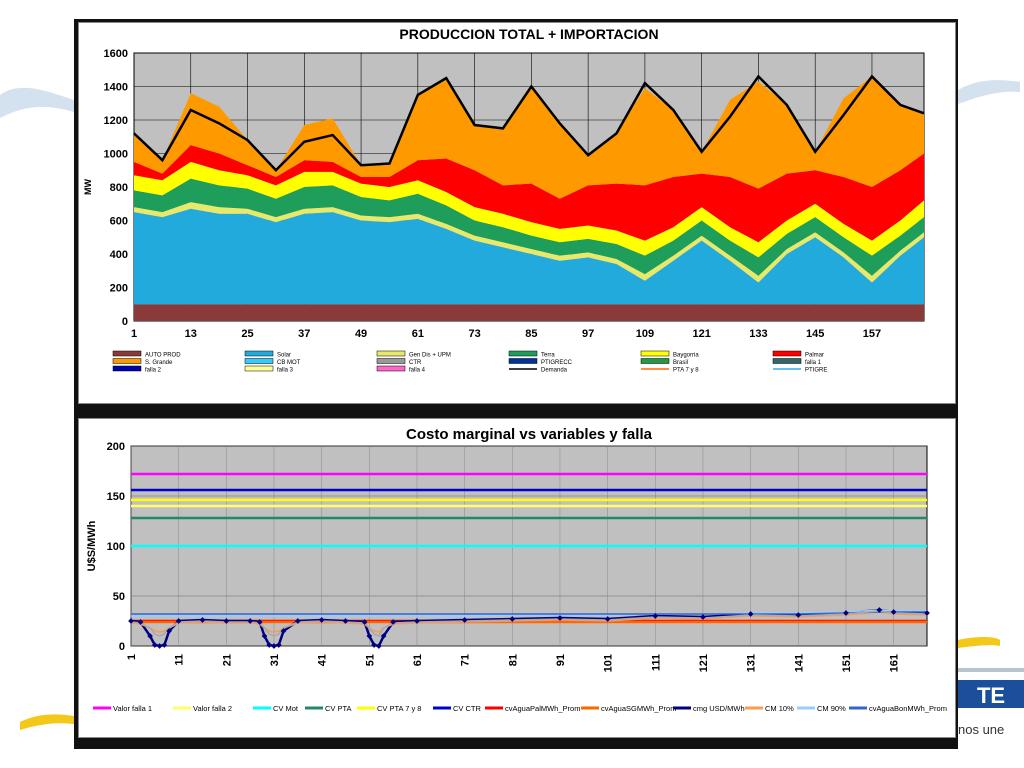 This screenshot has width=1024, height=768. I want to click on chart1-xtick-label: 157, so click(872, 334).